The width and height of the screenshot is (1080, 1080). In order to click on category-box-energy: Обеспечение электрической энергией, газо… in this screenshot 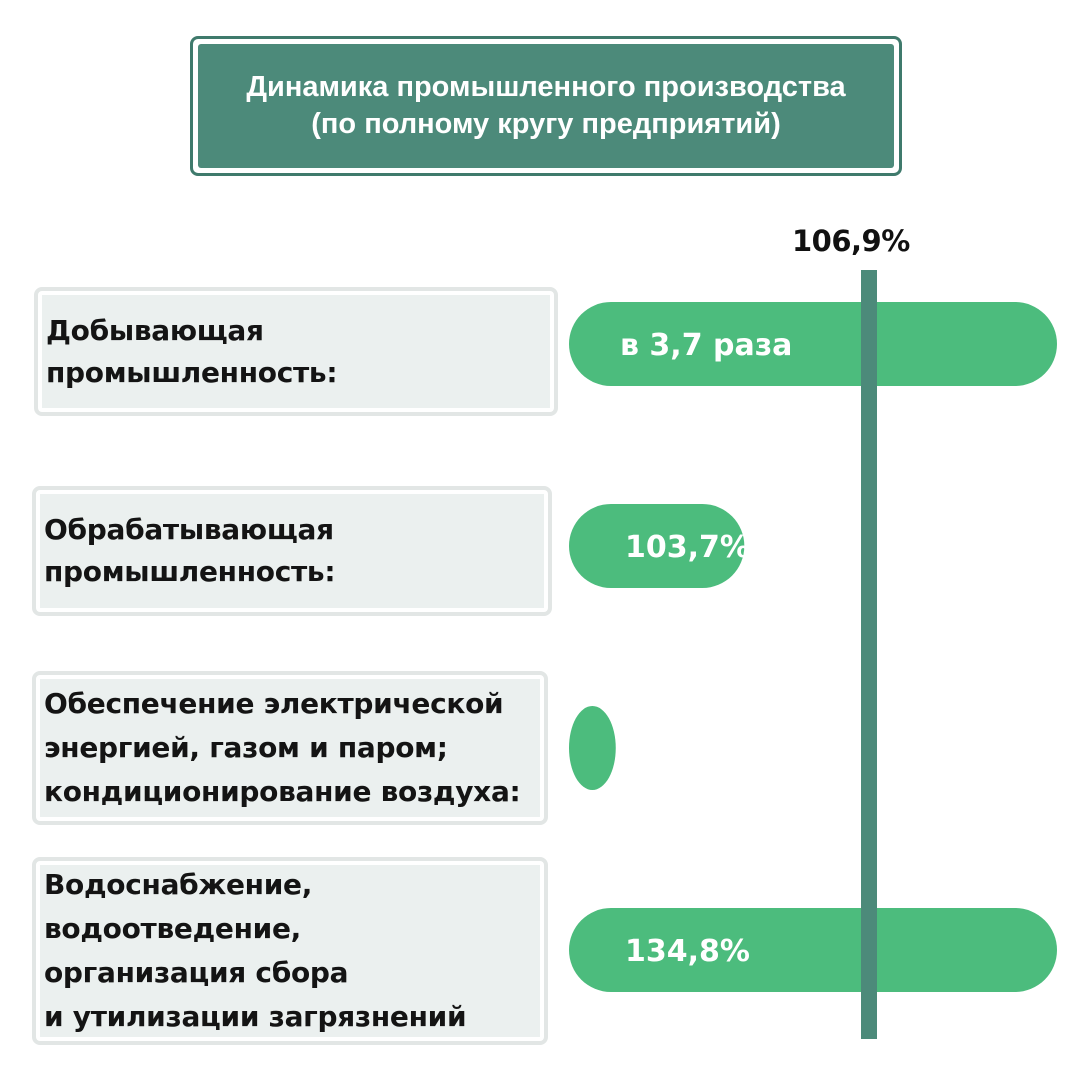, I will do `click(290, 748)`.